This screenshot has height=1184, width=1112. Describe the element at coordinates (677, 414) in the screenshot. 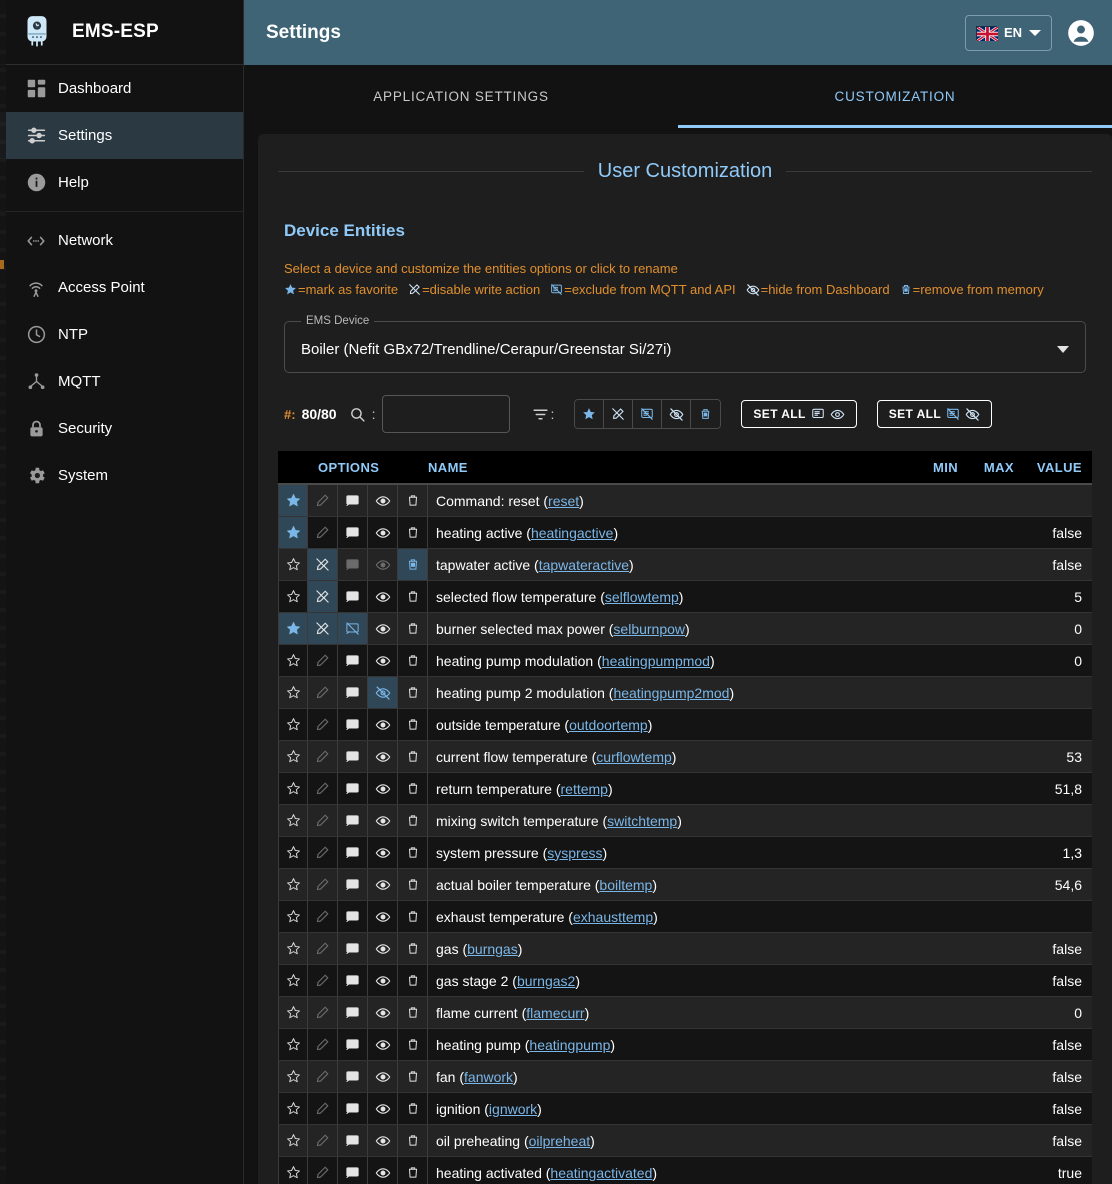

I see `filter-hide-dashboard-button` at that location.